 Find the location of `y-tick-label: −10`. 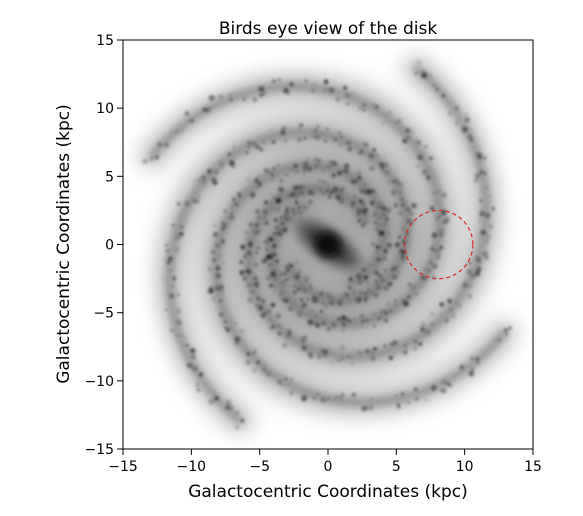

y-tick-label: −10 is located at coordinates (99, 382).